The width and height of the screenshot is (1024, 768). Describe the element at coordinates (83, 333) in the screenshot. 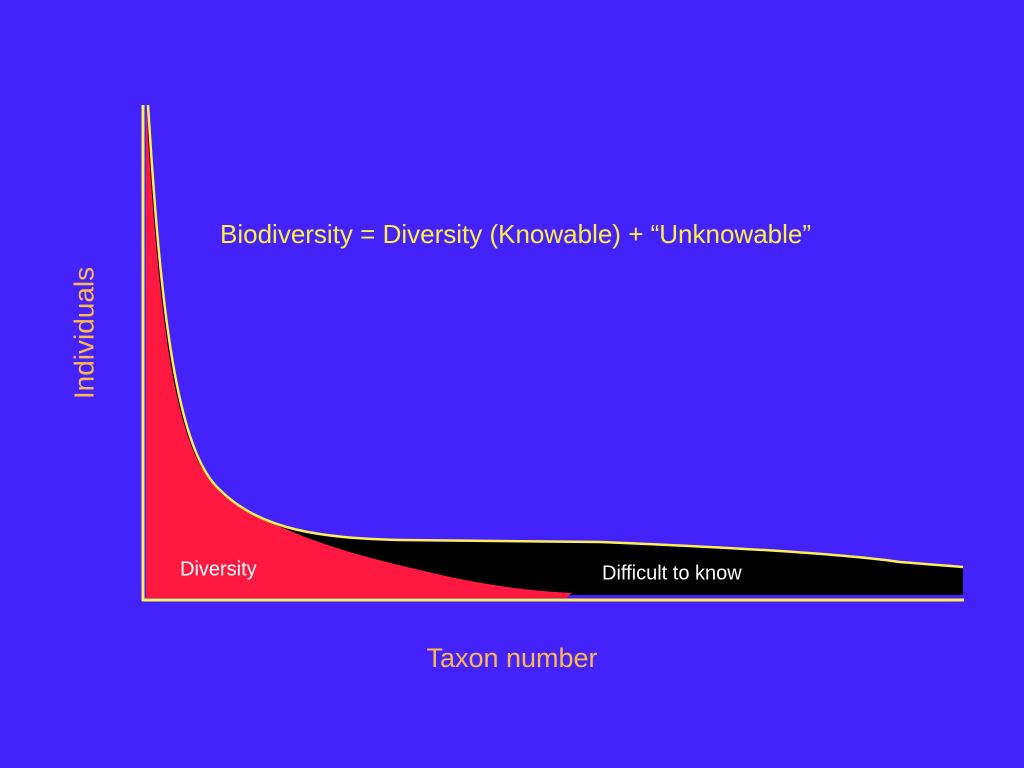

I see `y-axis-label: Individuals` at that location.